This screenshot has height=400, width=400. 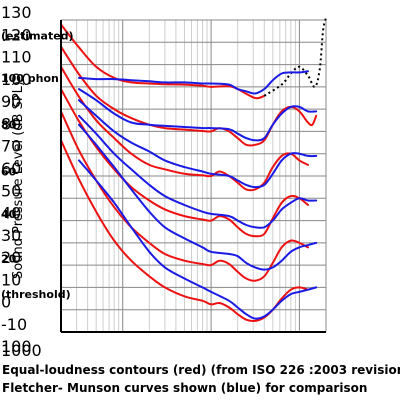 I want to click on phon-label: 80, so click(x=9, y=125).